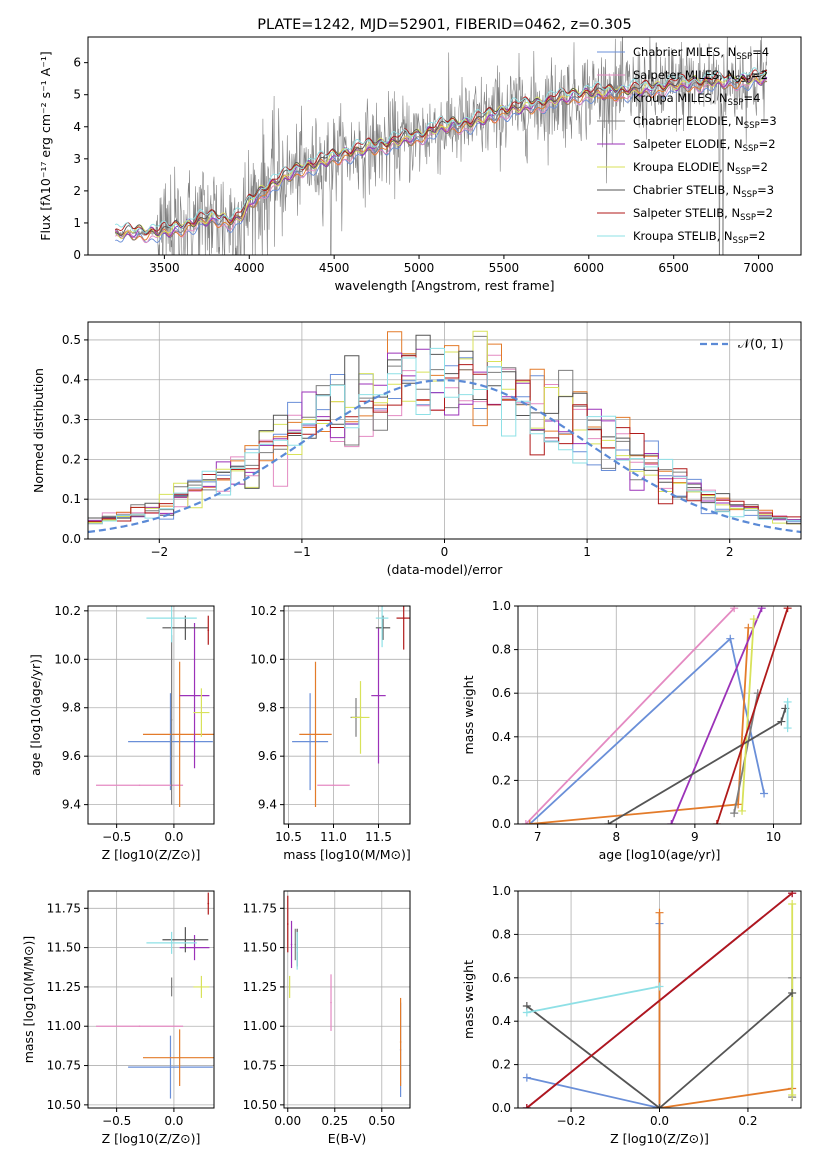  I want to click on legend-label: Chabrier MILES, NSSP=4, so click(701, 53).